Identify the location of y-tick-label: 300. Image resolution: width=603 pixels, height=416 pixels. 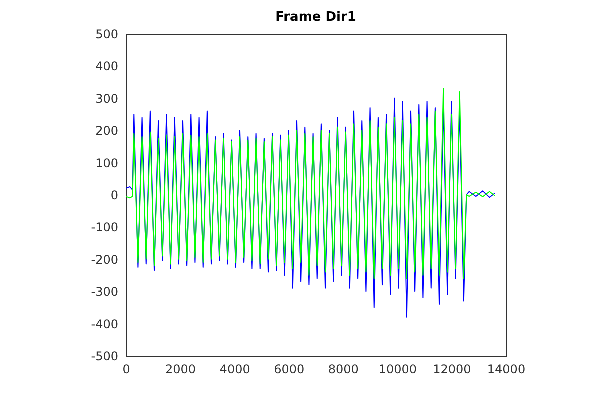
(107, 99).